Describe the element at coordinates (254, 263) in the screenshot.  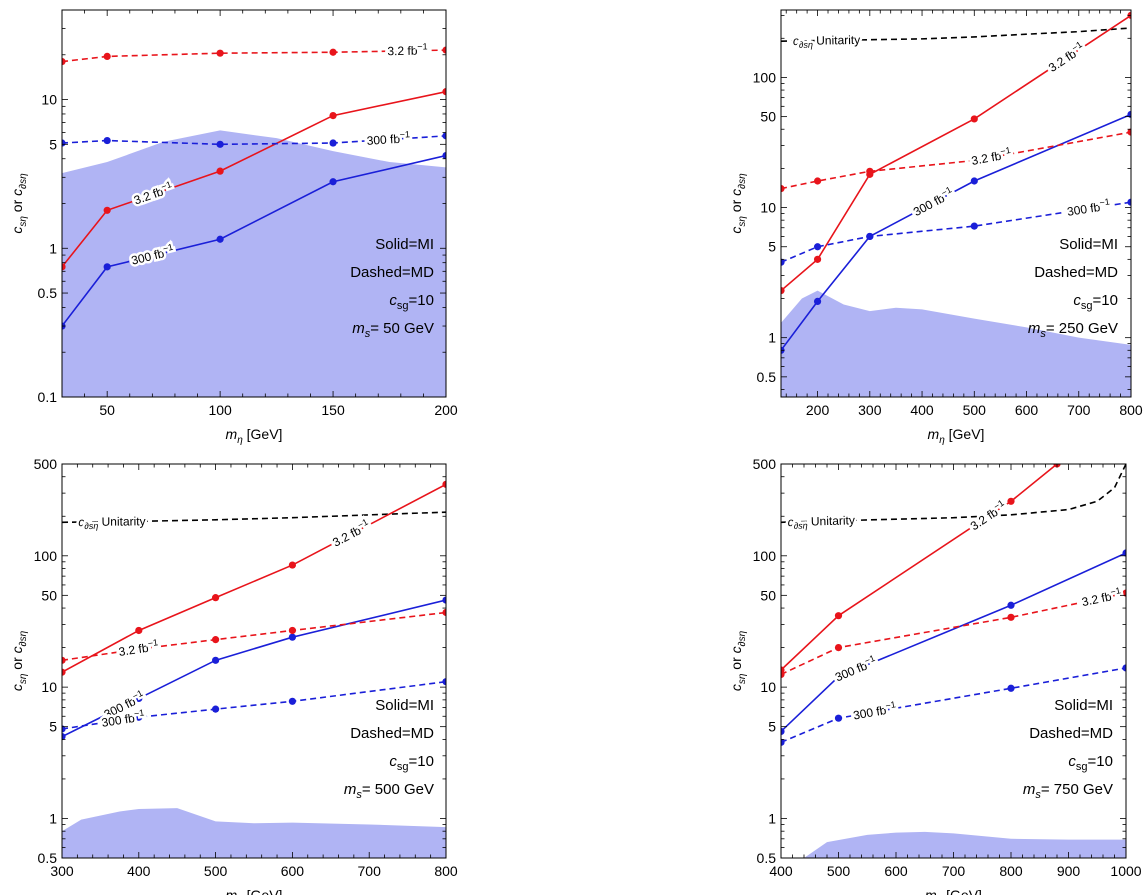
I see `excluded-region` at that location.